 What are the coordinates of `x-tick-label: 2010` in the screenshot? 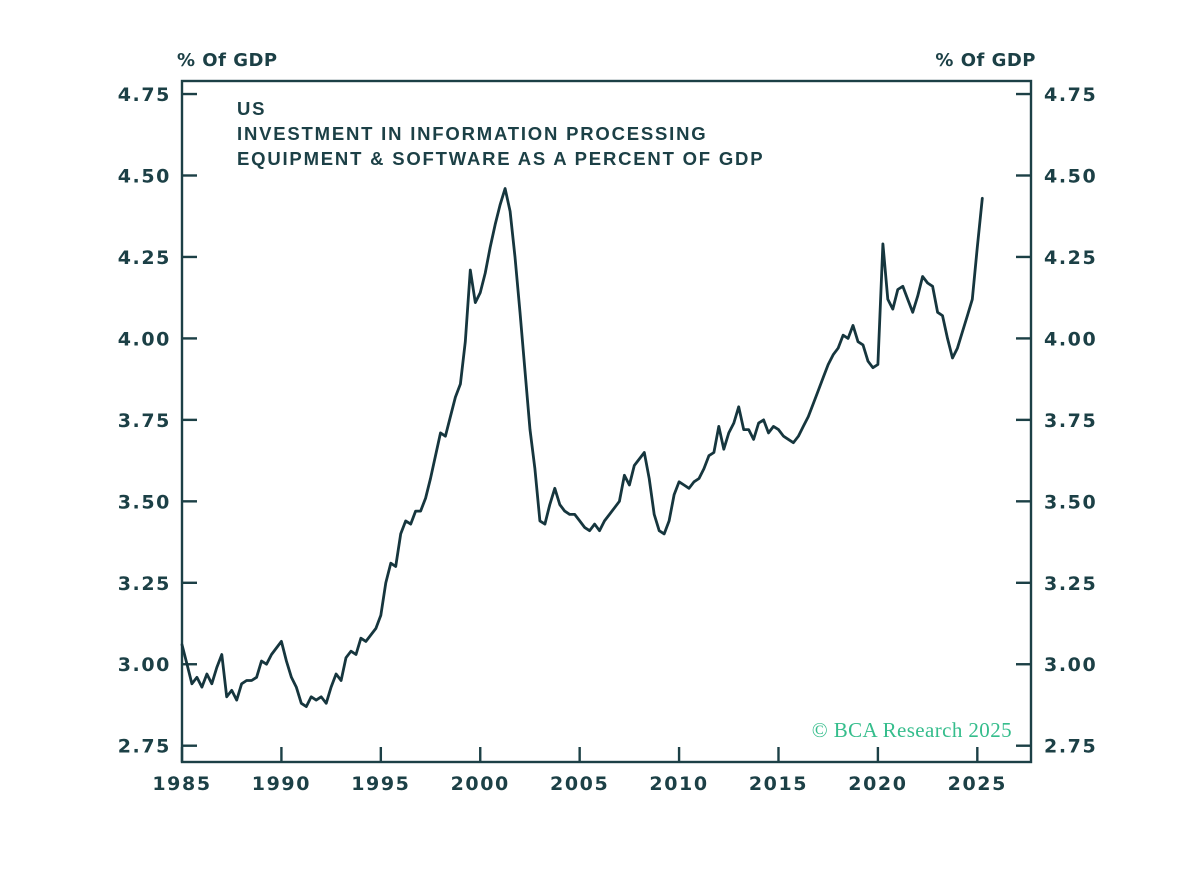 It's located at (678, 784).